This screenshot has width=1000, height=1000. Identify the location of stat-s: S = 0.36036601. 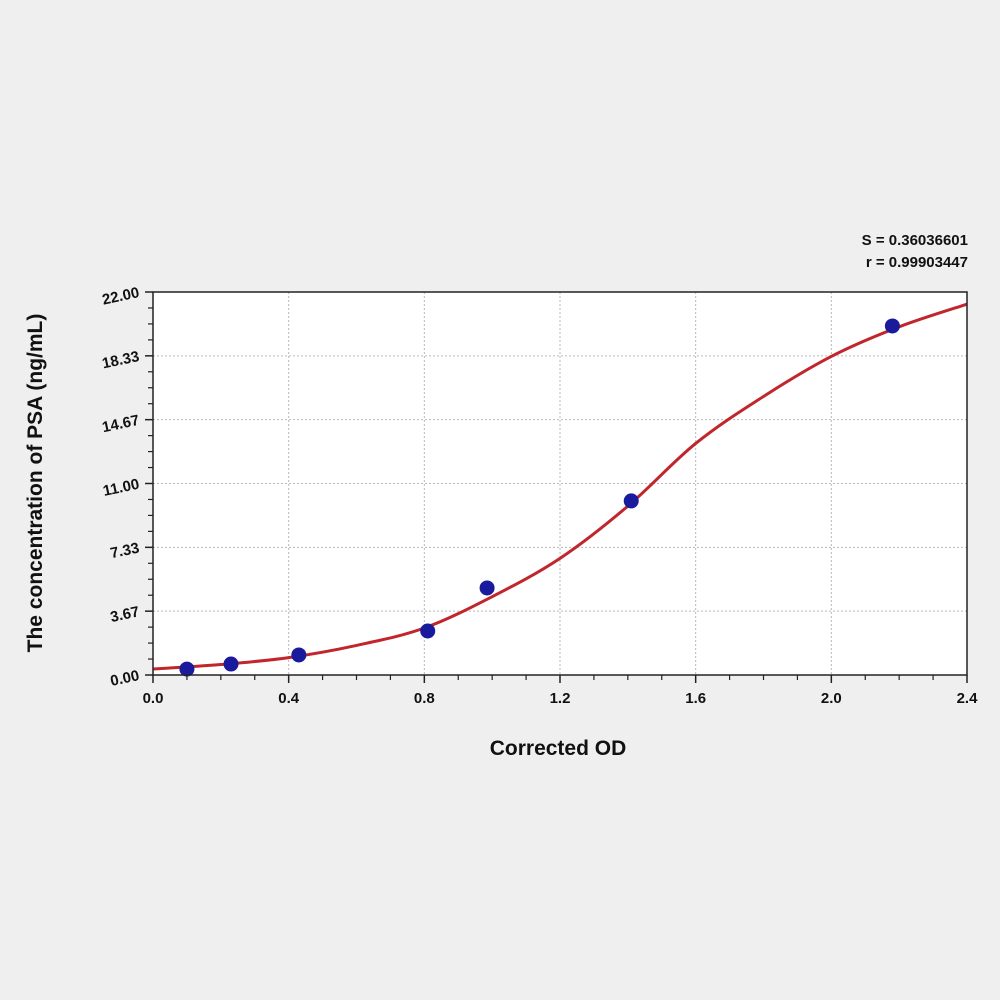
(915, 240).